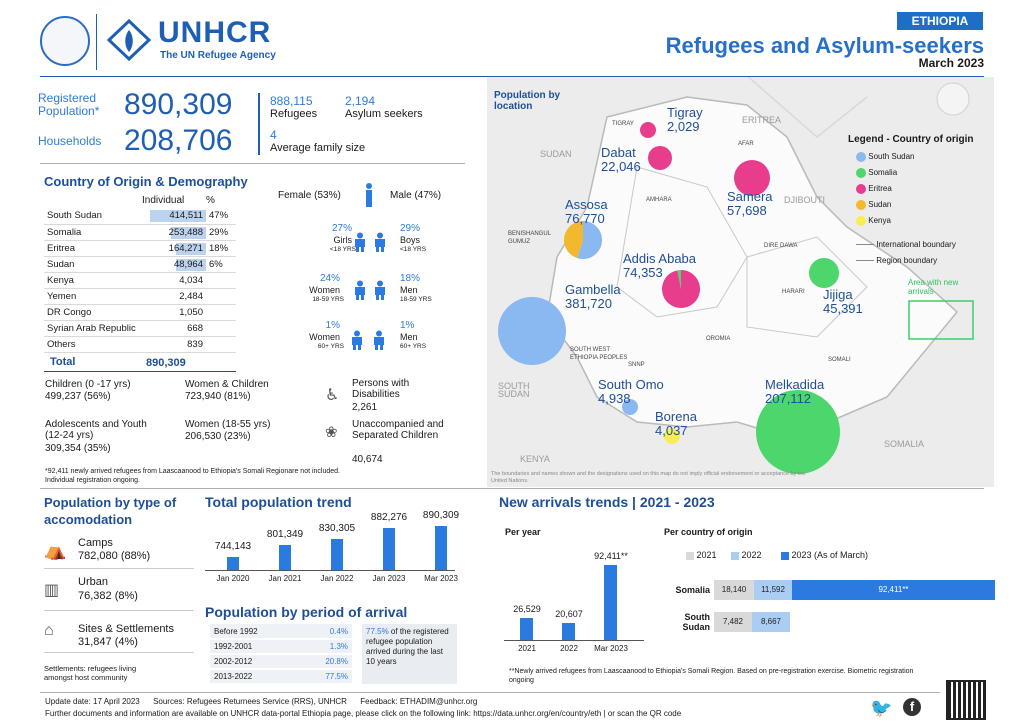 The width and height of the screenshot is (1024, 724). What do you see at coordinates (69, 104) in the screenshot?
I see `registered-label: Registered Population*` at bounding box center [69, 104].